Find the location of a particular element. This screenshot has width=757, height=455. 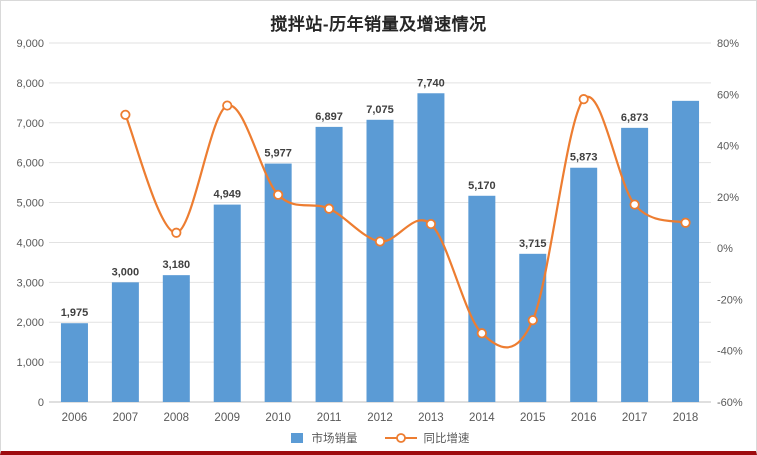

bar-value-label: 5,873 is located at coordinates (584, 158).